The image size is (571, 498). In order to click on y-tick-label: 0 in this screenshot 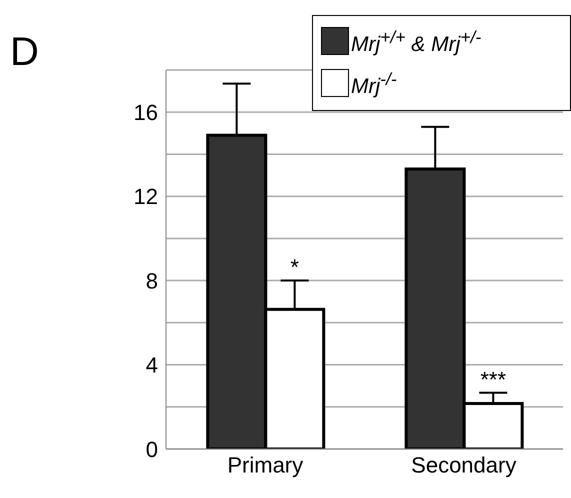, I will do `click(152, 449)`.